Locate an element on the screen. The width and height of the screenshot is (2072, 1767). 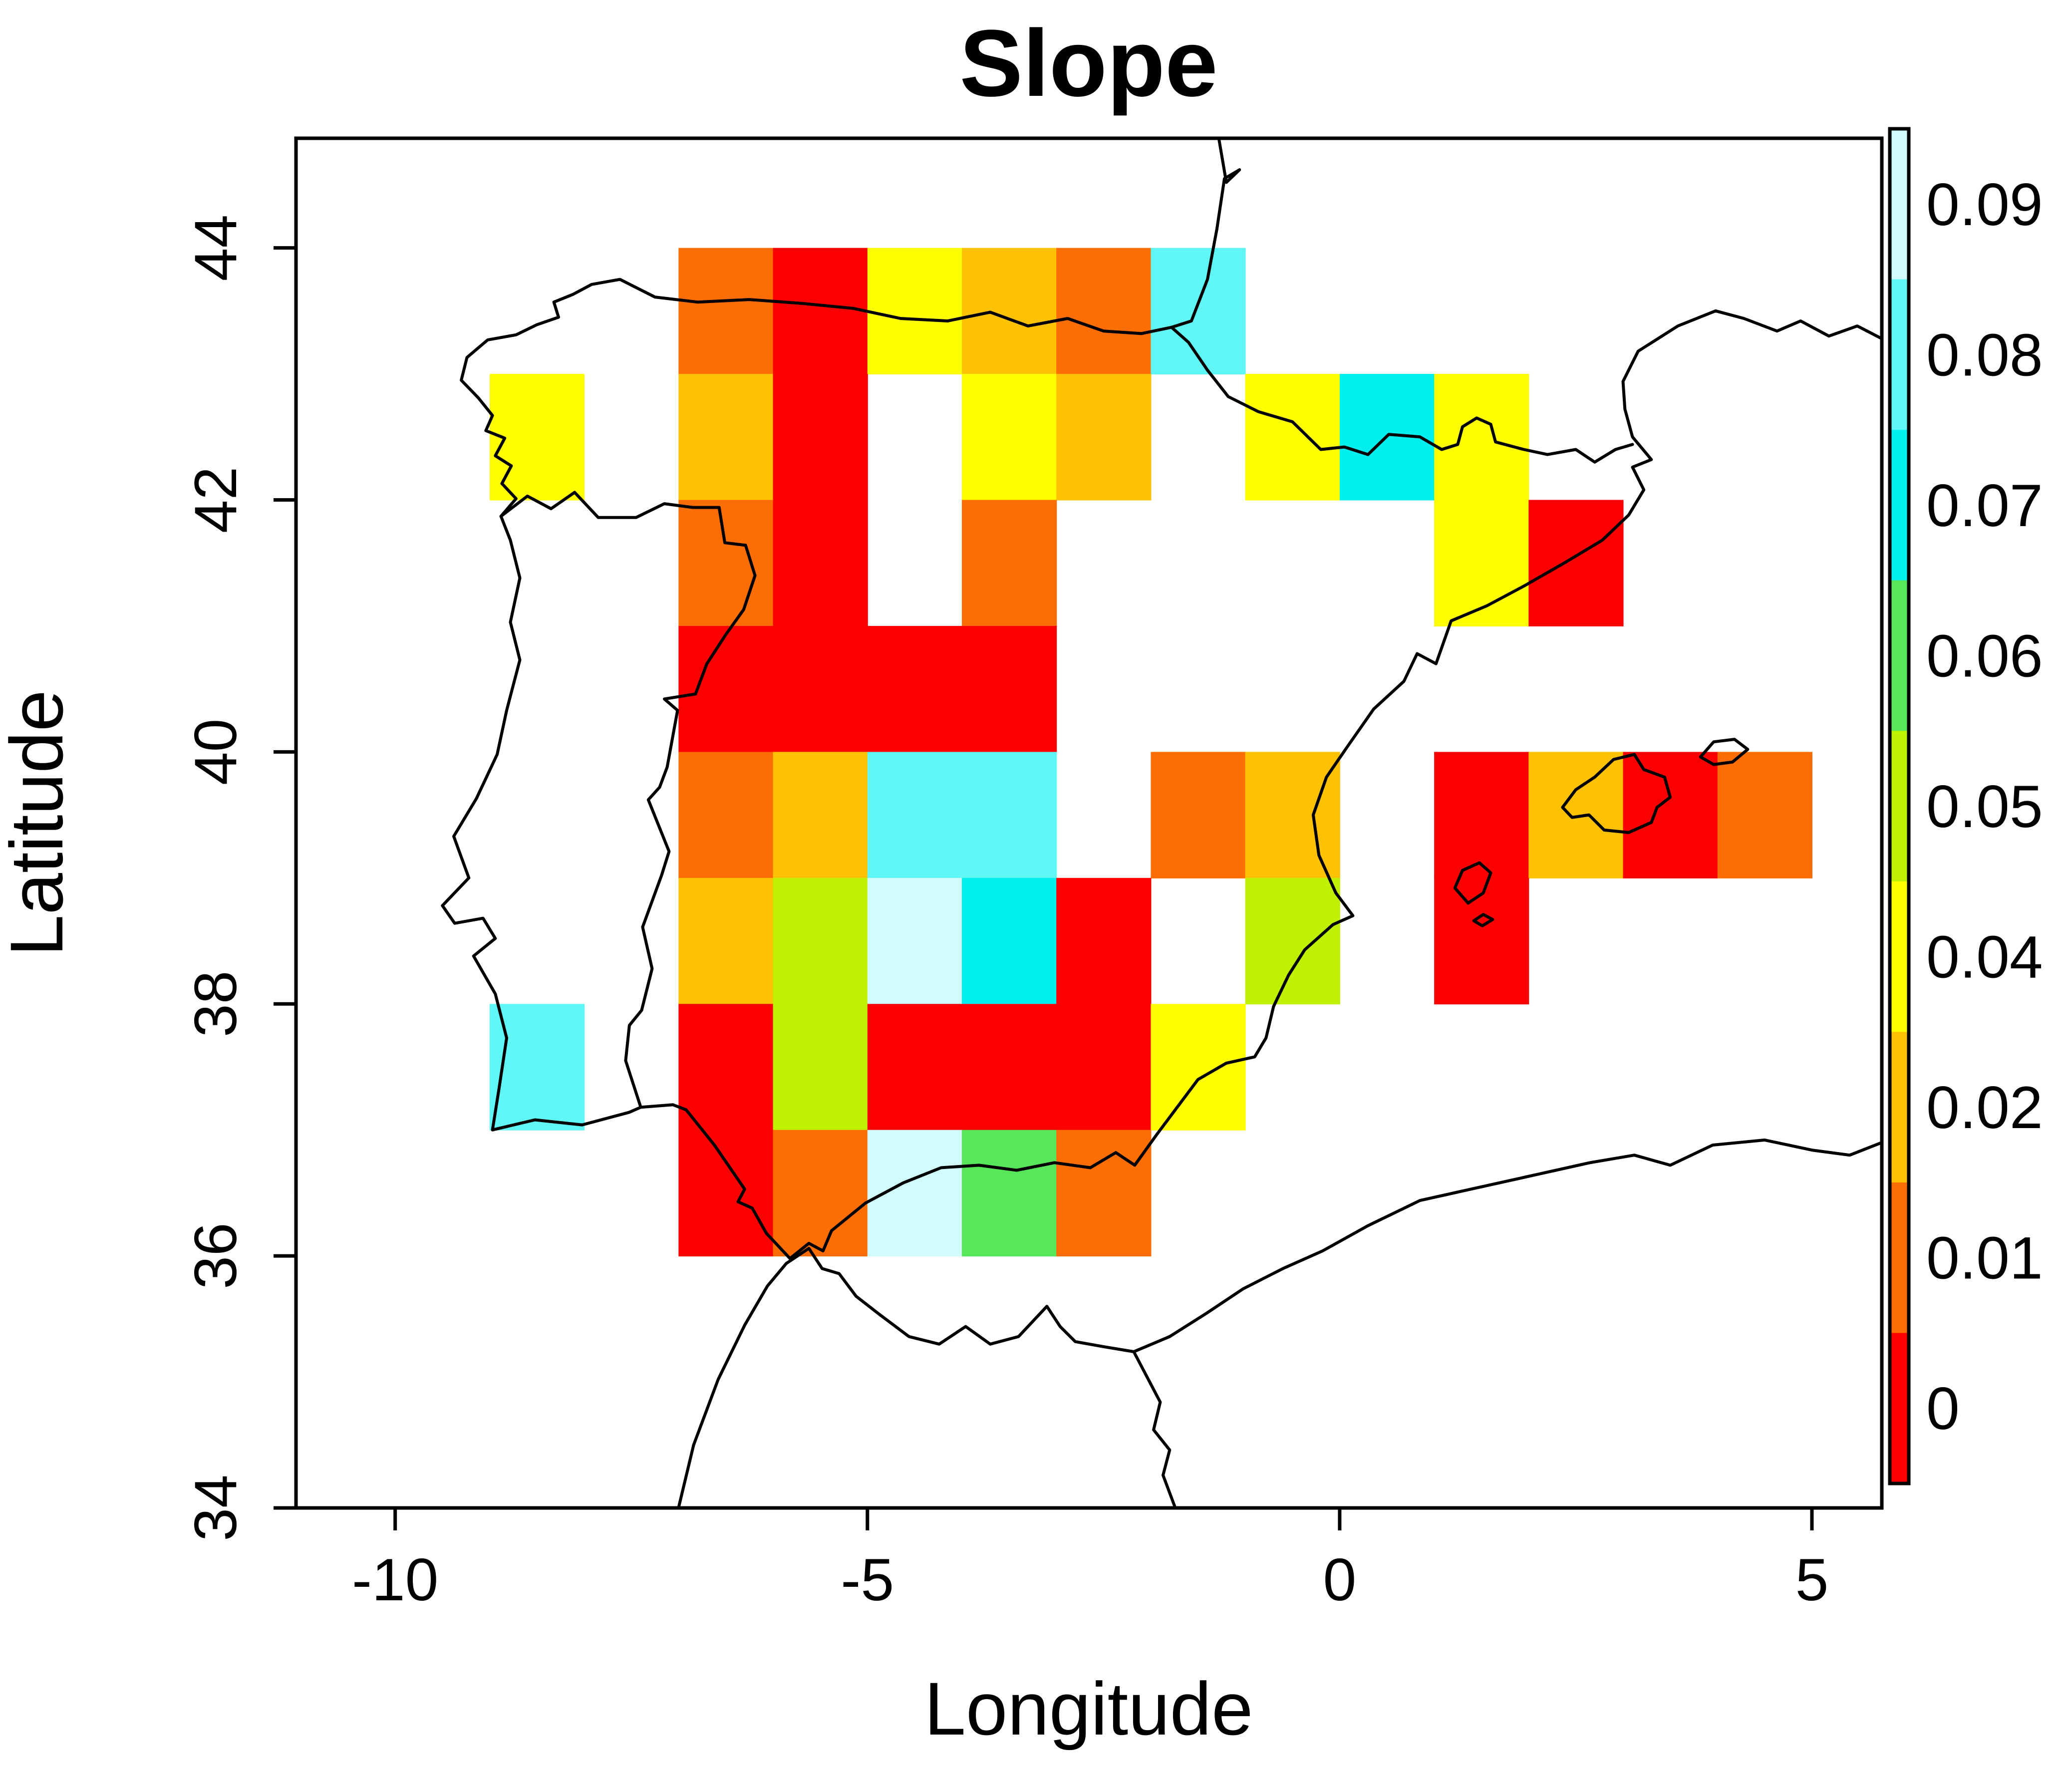
y-tick-label: 34 is located at coordinates (216, 1507).